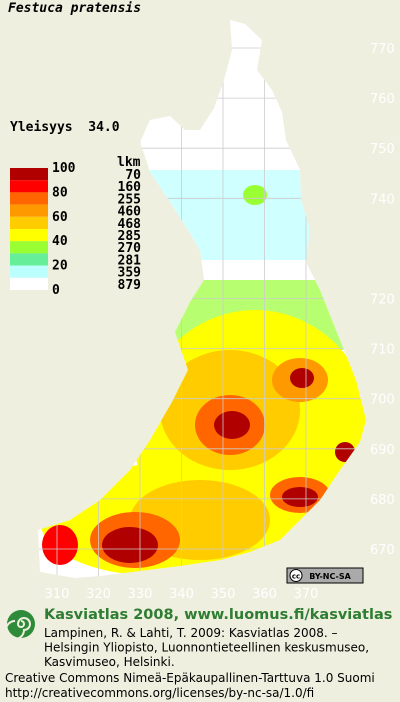 This screenshot has height=702, width=400. Describe the element at coordinates (129, 273) in the screenshot. I see `legend-count: 359` at that location.